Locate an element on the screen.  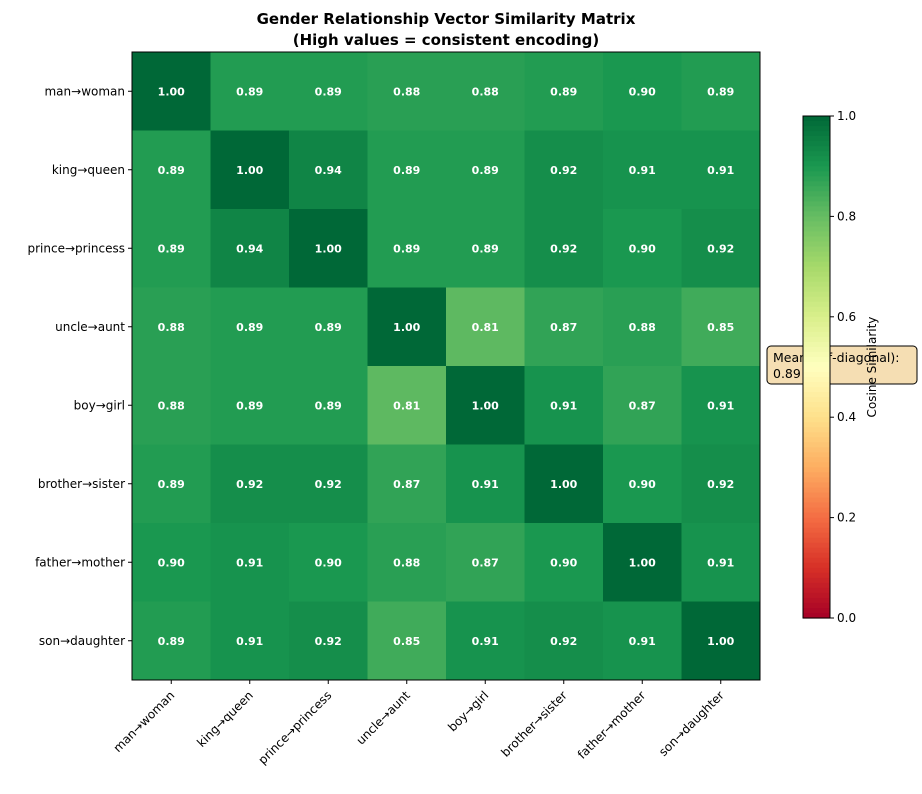
y-tick-label: boy→girl is located at coordinates (99, 405).